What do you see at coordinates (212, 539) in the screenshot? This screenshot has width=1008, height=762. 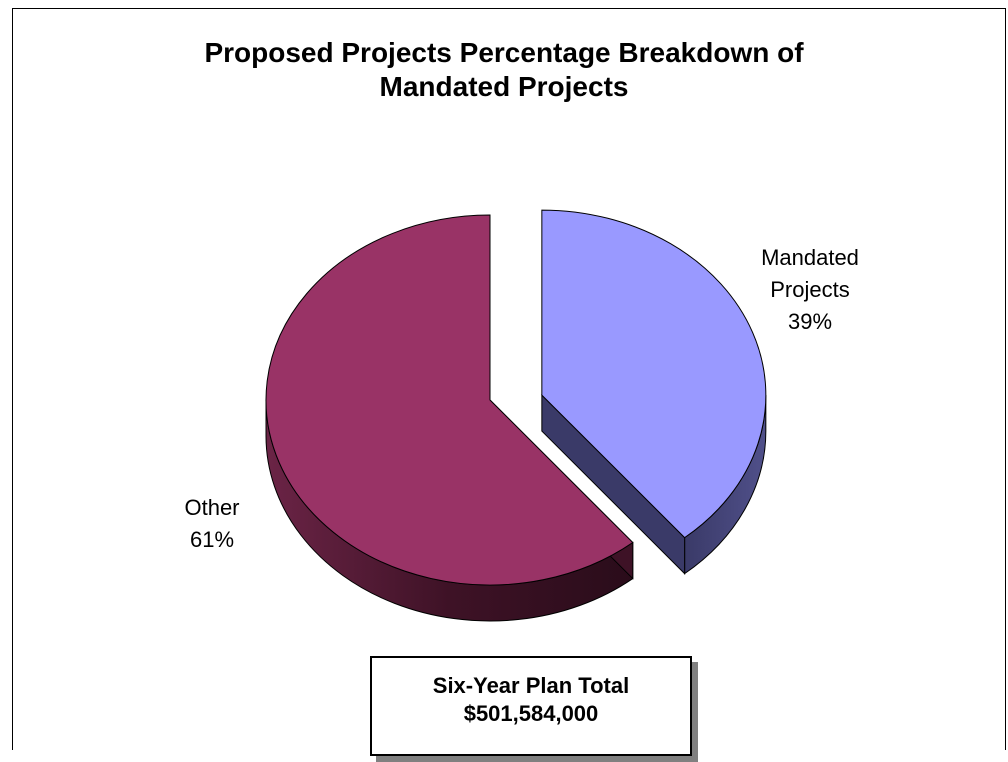 I see `other-percent-label: 61%` at bounding box center [212, 539].